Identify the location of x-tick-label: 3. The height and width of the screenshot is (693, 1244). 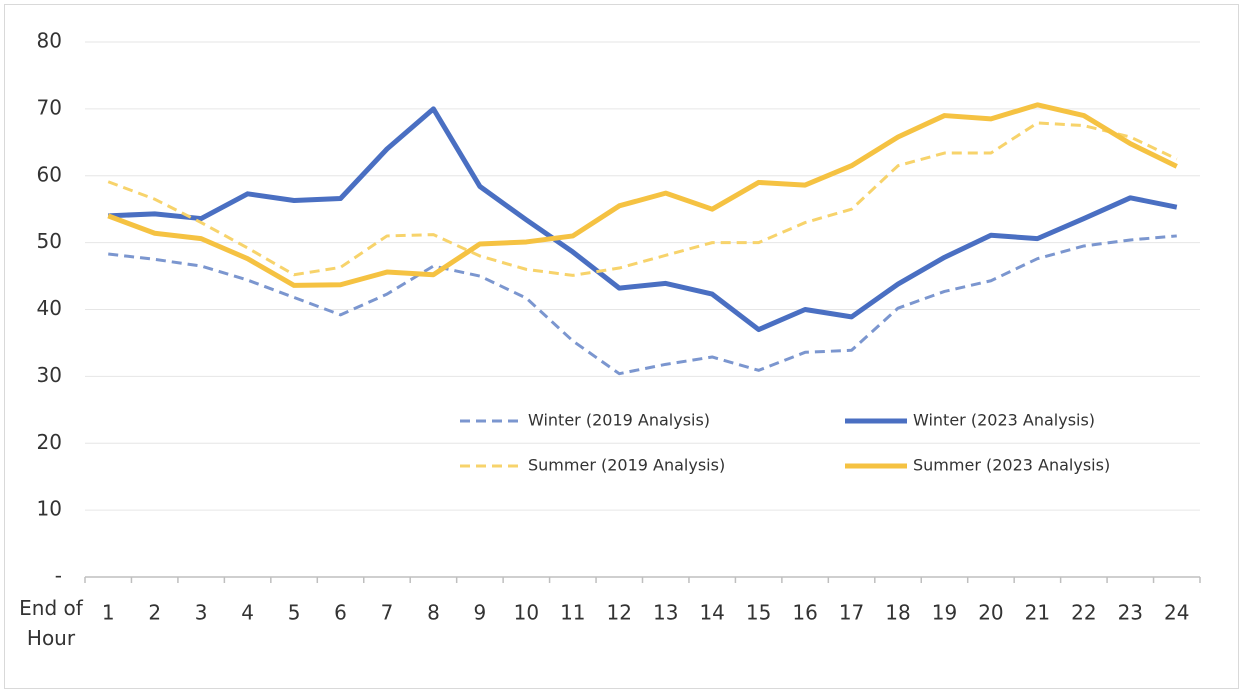
(201, 613).